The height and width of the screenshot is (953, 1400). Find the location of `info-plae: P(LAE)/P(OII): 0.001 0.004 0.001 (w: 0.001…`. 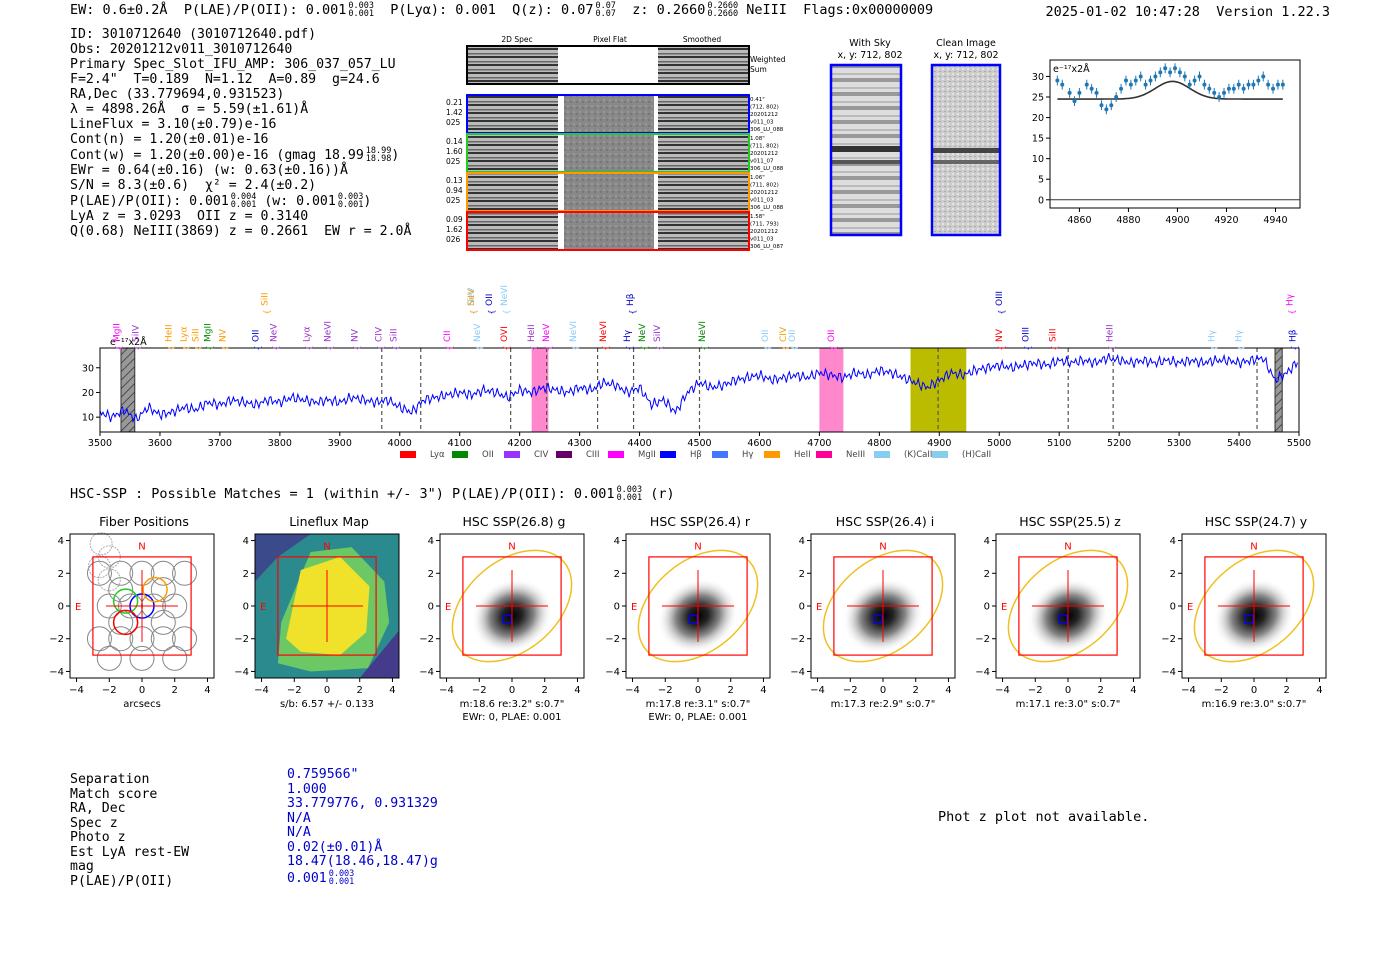

info-plae: P(LAE)/P(OII): 0.001 0.004 0.001 (w: 0.001… is located at coordinates (221, 201).